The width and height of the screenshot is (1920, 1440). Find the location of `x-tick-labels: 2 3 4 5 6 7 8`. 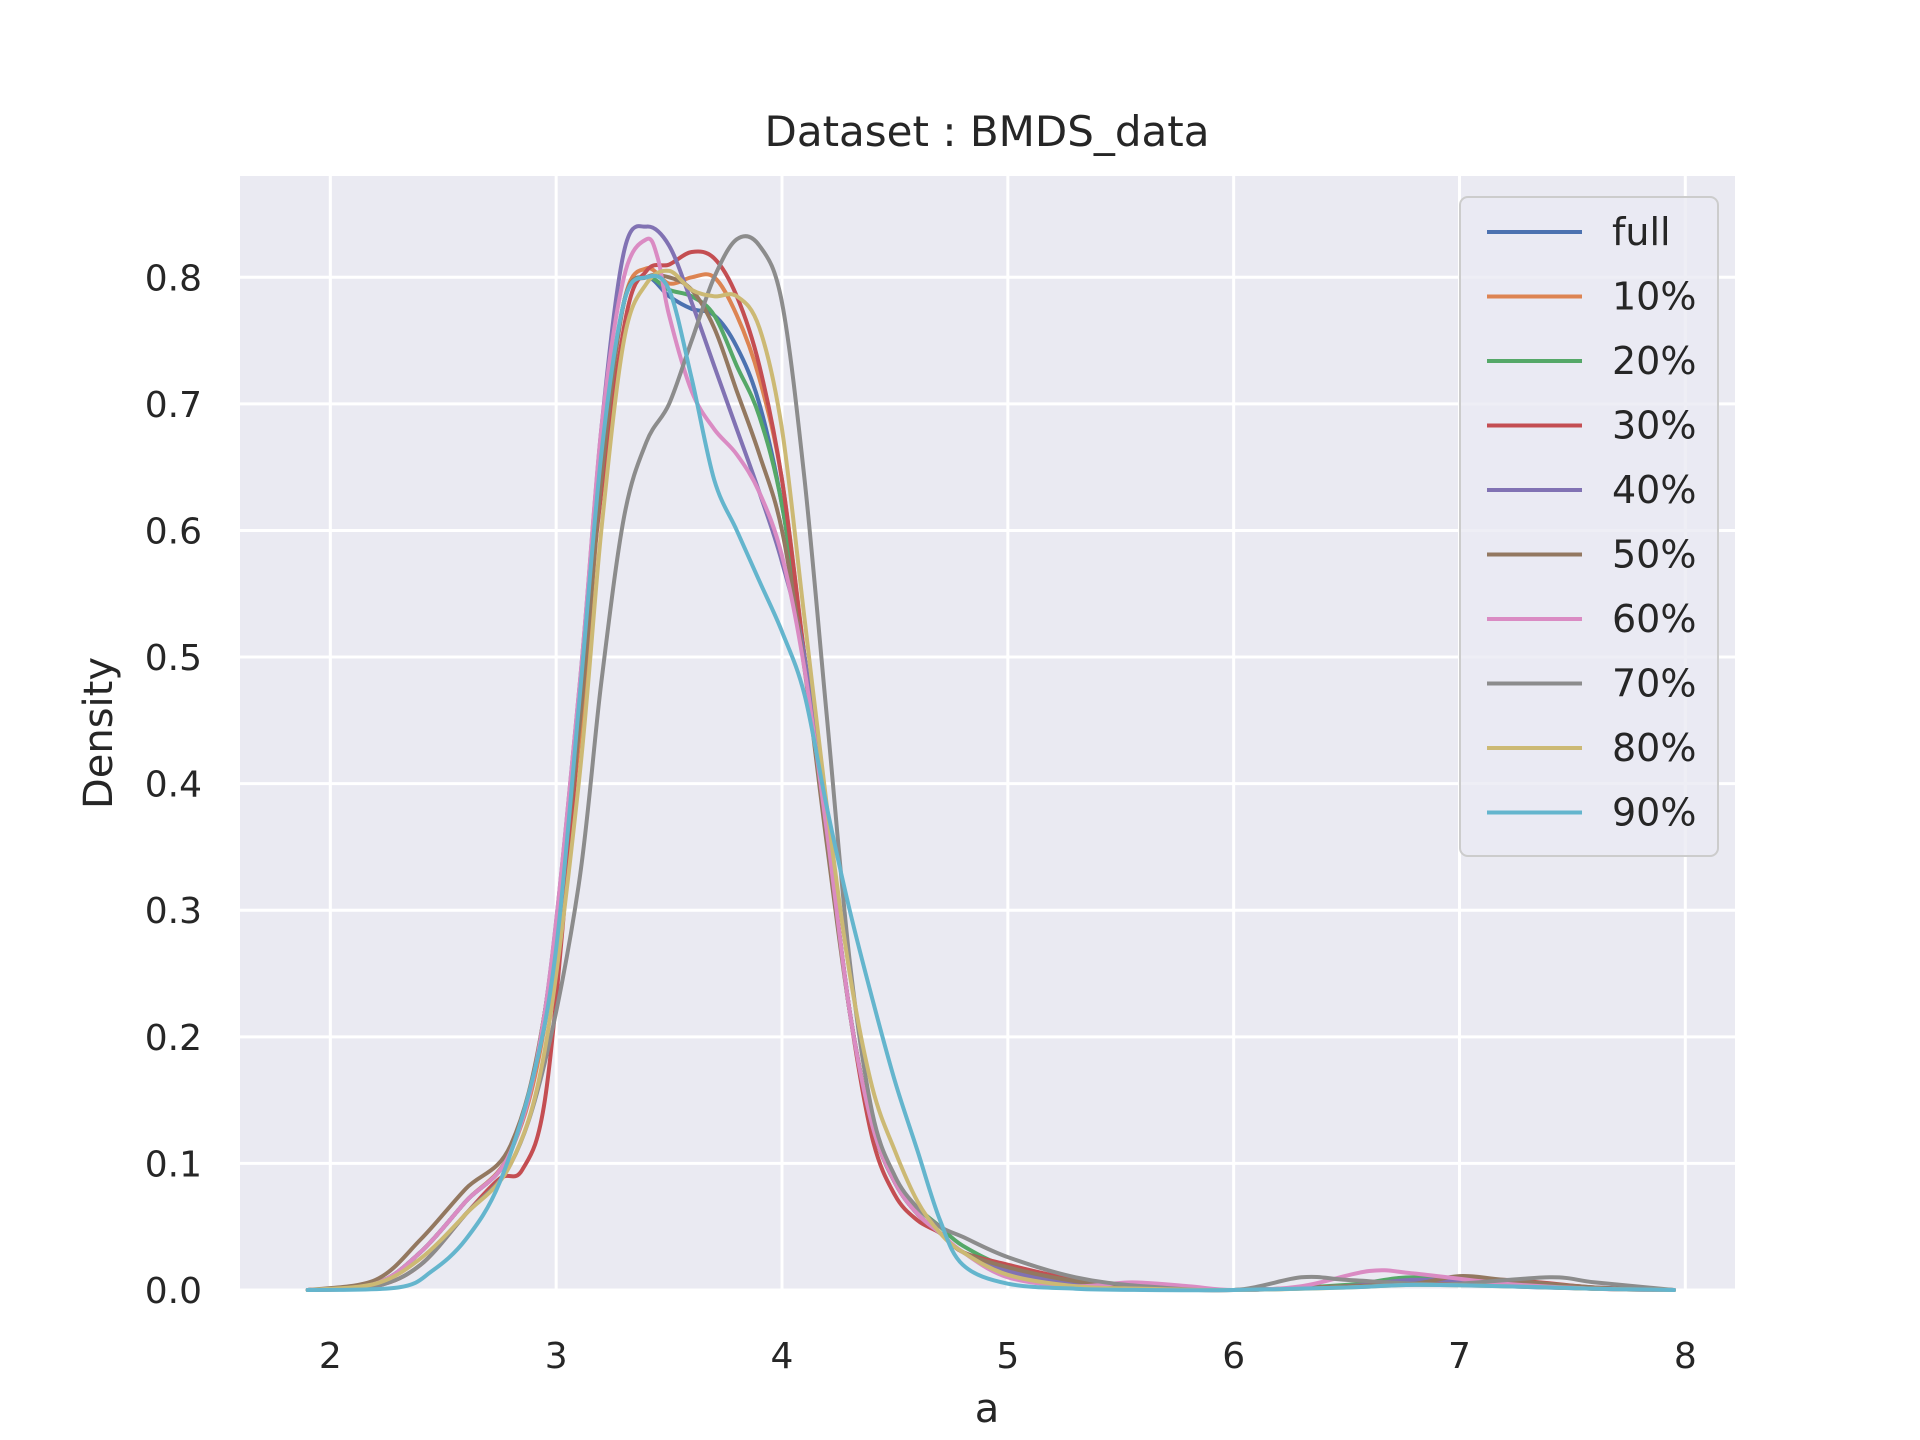

x-tick-labels: 2 3 4 5 6 7 8 is located at coordinates (1008, 1356).